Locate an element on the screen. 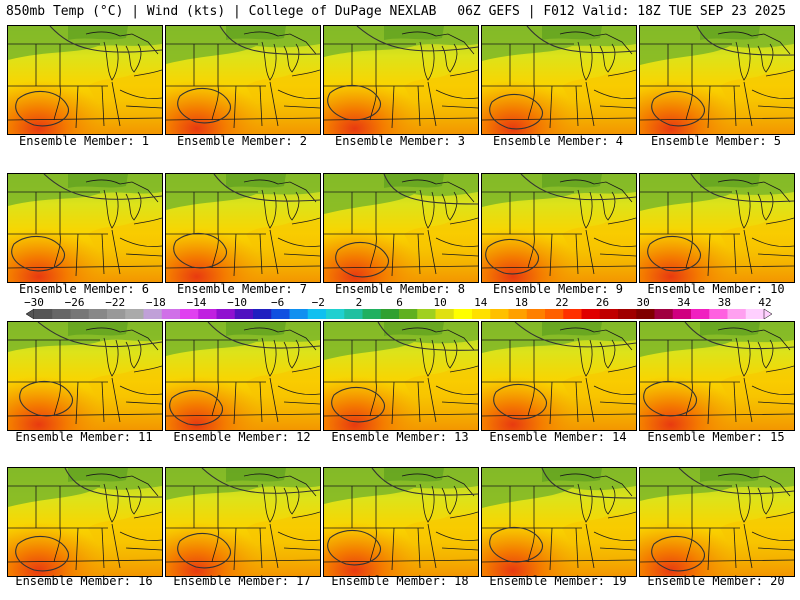 The height and width of the screenshot is (600, 800). ensemble-member-label: Ensemble Member: 6 is located at coordinates (84, 289).